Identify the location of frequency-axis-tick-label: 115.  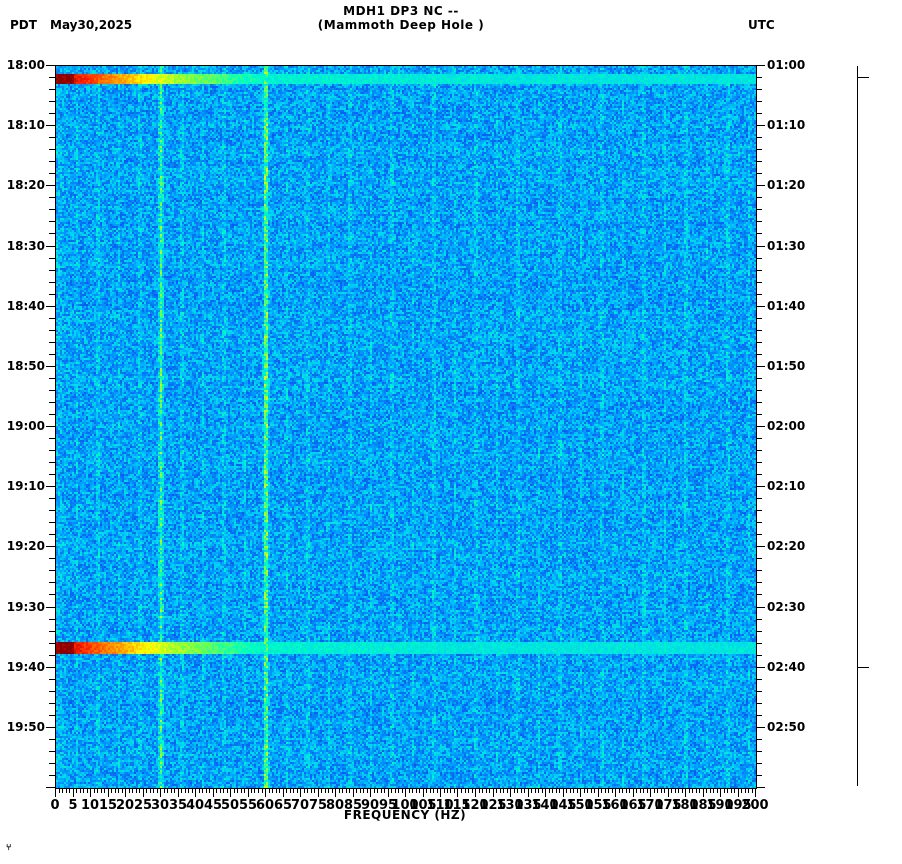
(457, 805).